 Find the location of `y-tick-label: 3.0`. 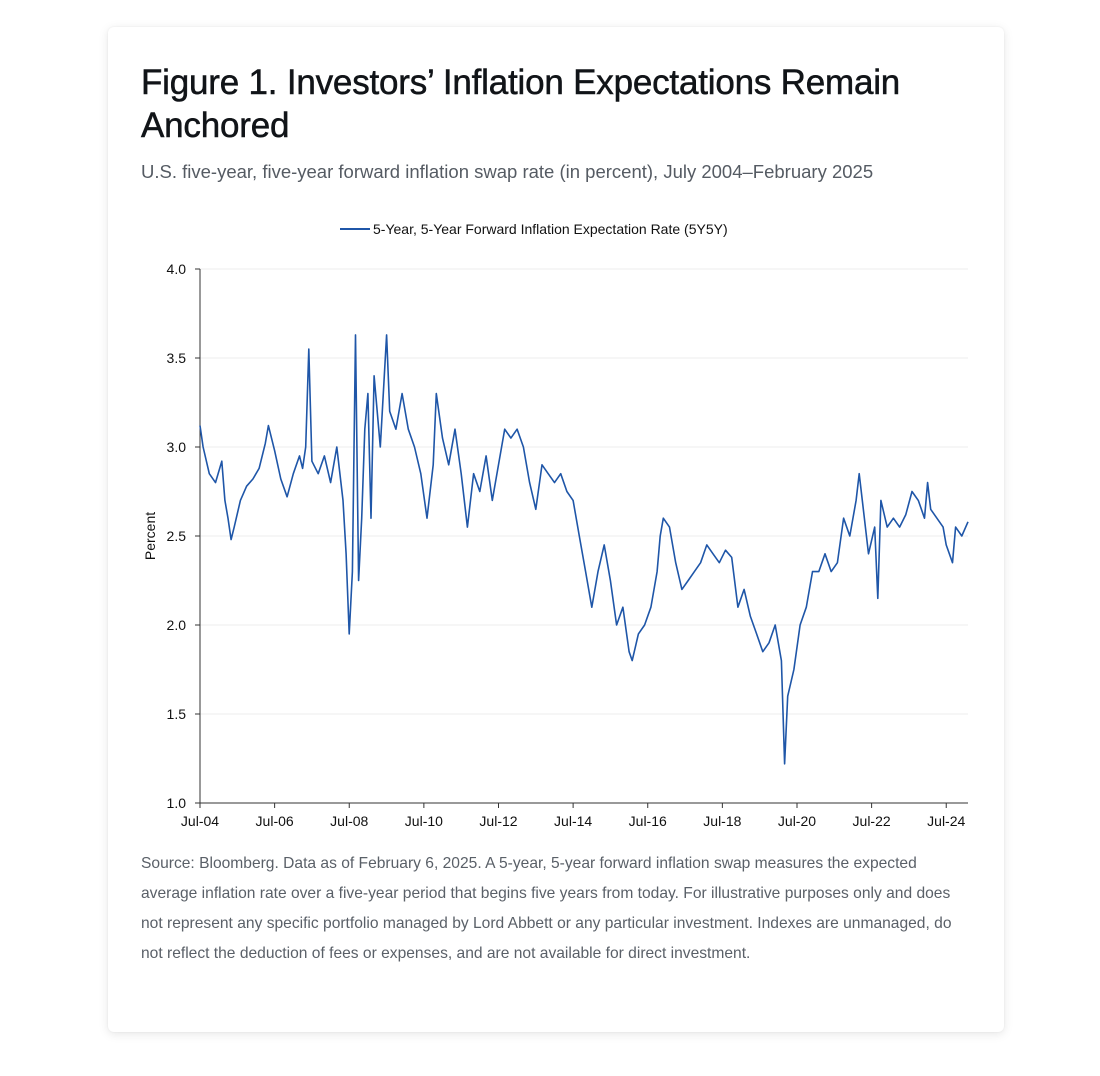

y-tick-label: 3.0 is located at coordinates (177, 447).